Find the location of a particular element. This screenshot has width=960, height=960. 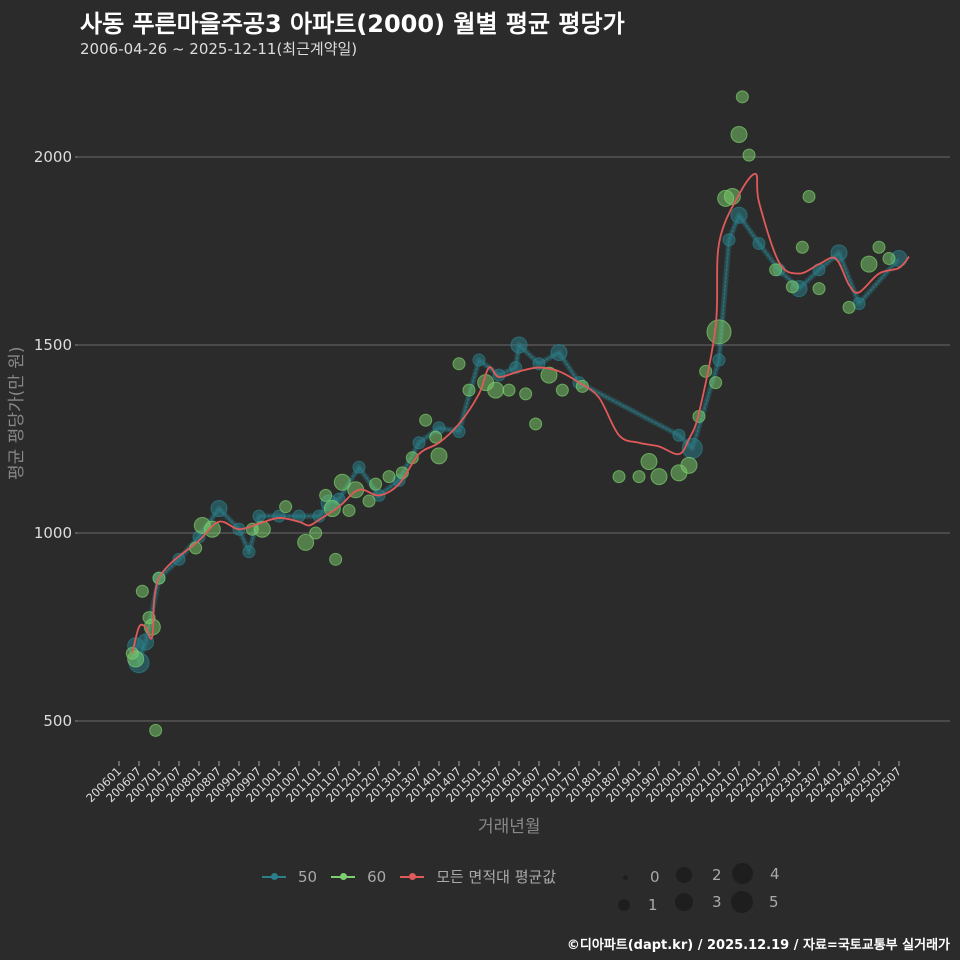

legend-label: 50 is located at coordinates (308, 876).